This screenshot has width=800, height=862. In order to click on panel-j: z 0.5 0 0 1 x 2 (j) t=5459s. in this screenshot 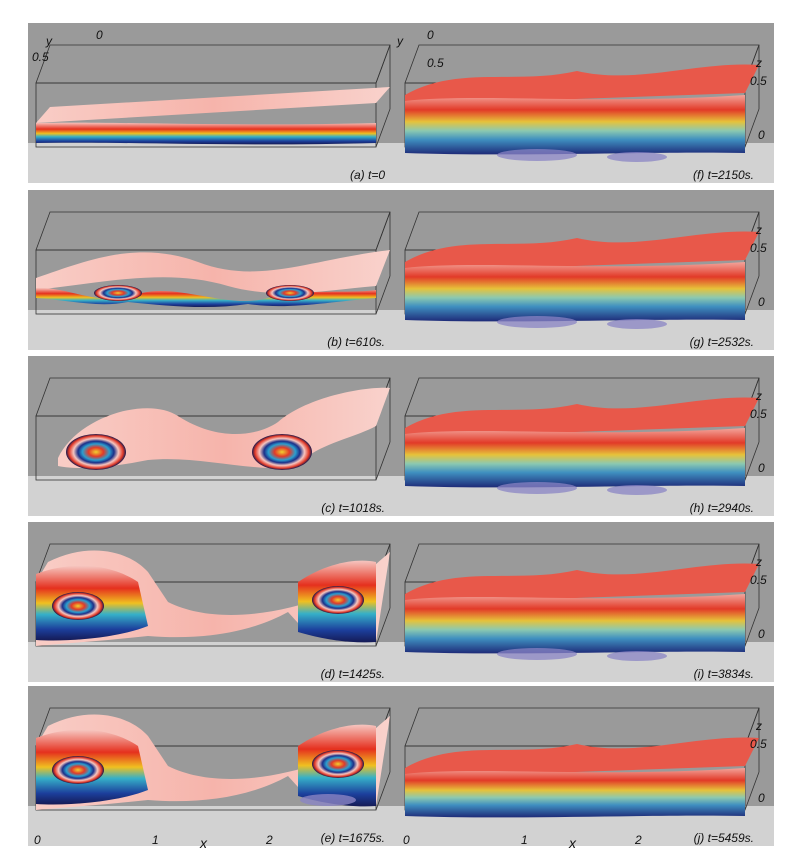, I will do `click(585, 768)`.